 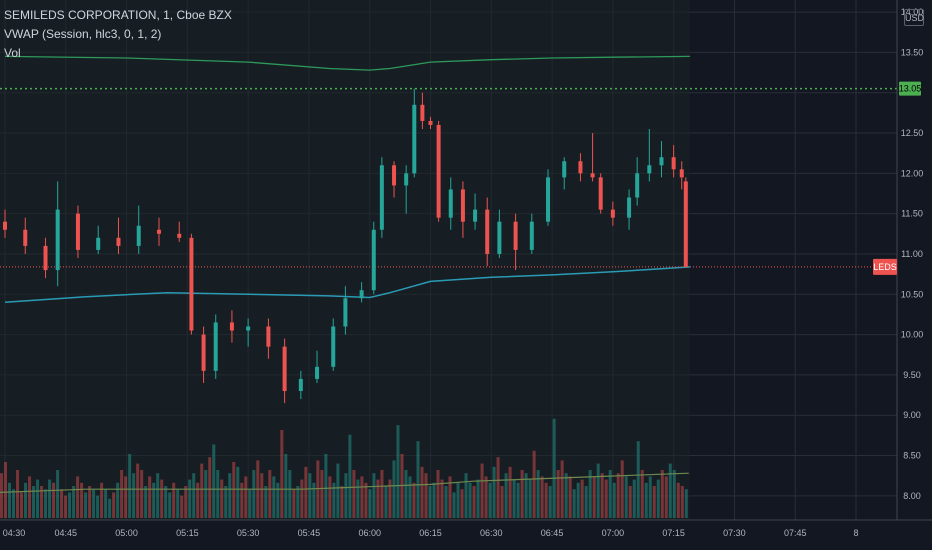 What do you see at coordinates (914, 17) in the screenshot?
I see `currency-button: USD` at bounding box center [914, 17].